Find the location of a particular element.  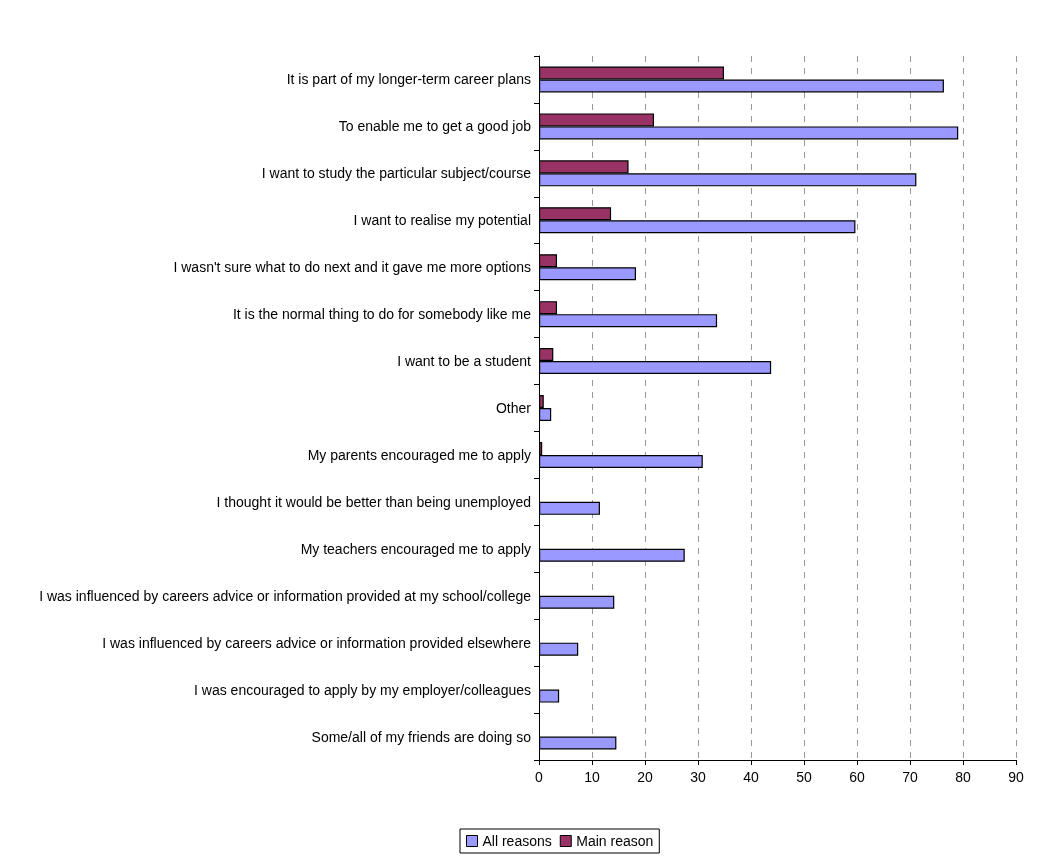

x-tick-label: 20 is located at coordinates (645, 777).